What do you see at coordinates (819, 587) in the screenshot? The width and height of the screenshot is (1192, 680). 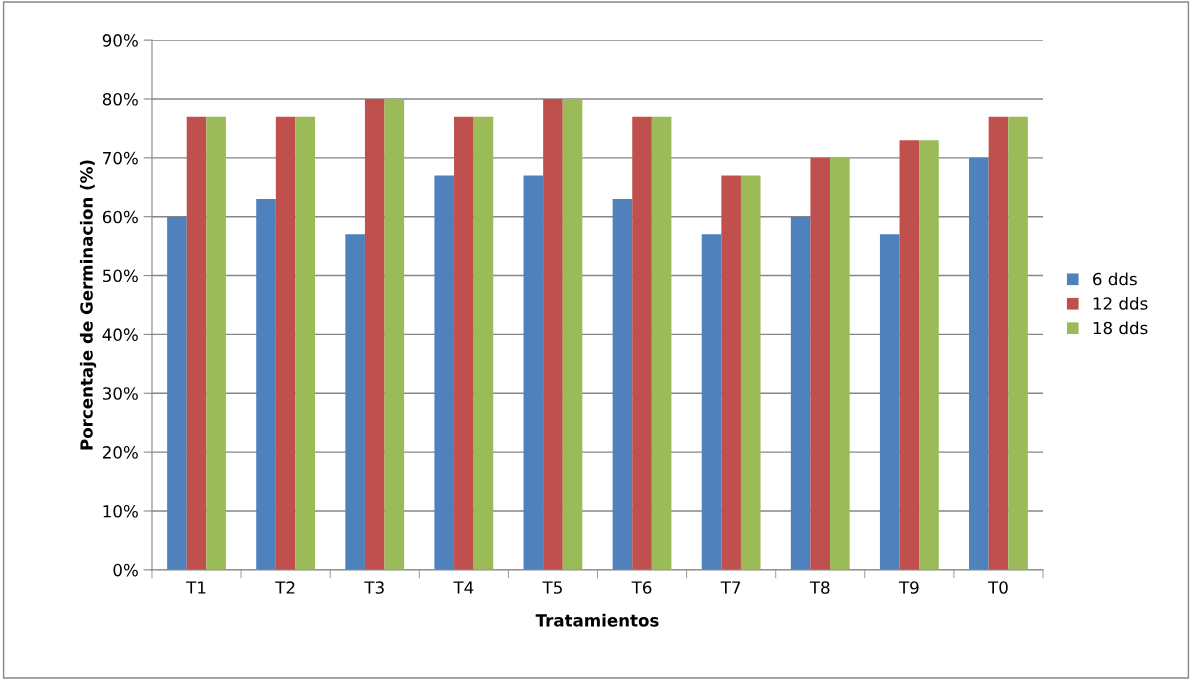 I see `x-tick-label: T8` at bounding box center [819, 587].